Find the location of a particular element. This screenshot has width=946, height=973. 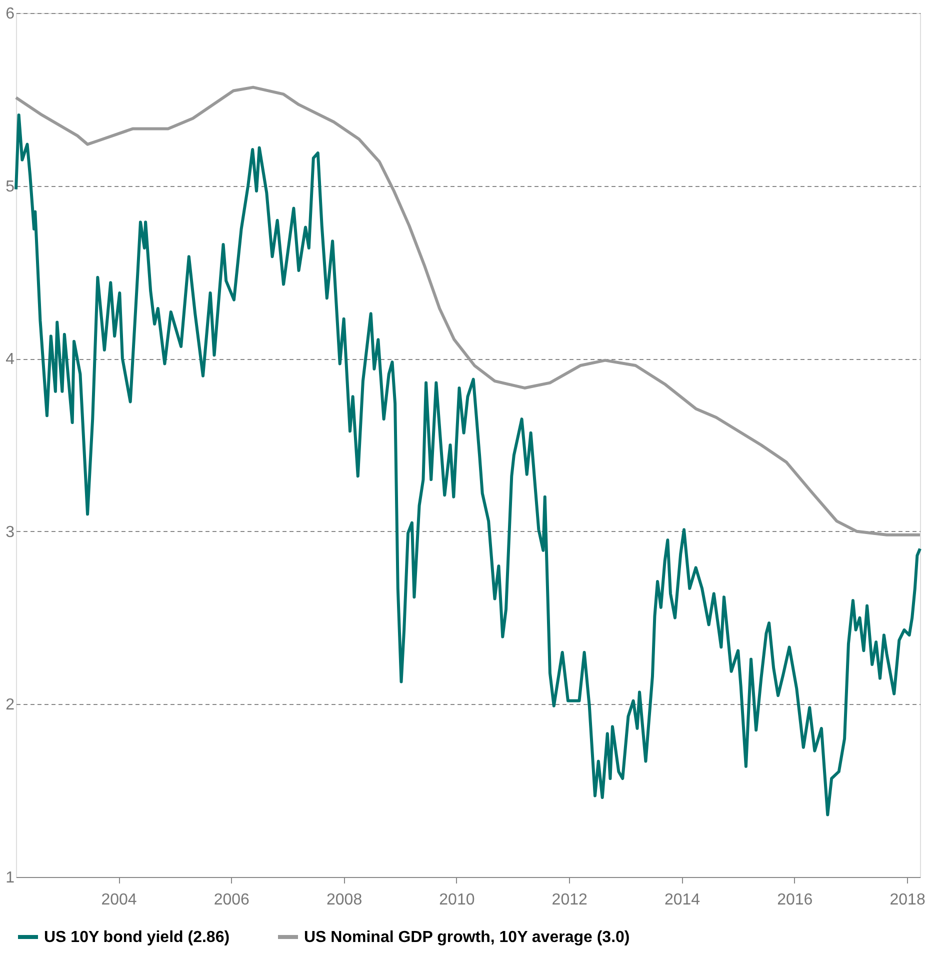

legend-label: US Nominal GDP growth, 10Y average (3.0) is located at coordinates (467, 937).